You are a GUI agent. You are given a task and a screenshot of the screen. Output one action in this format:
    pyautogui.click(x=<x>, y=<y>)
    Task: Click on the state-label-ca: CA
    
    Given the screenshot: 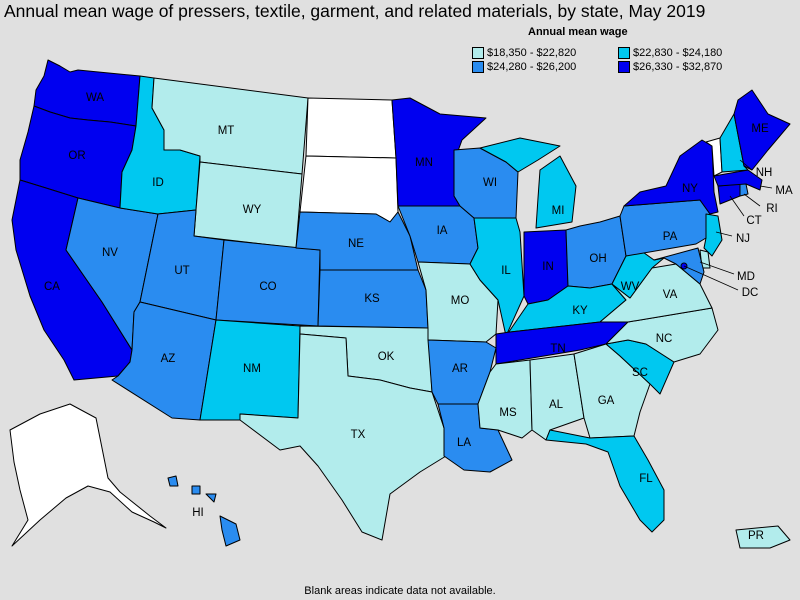 What is the action you would take?
    pyautogui.click(x=52, y=287)
    